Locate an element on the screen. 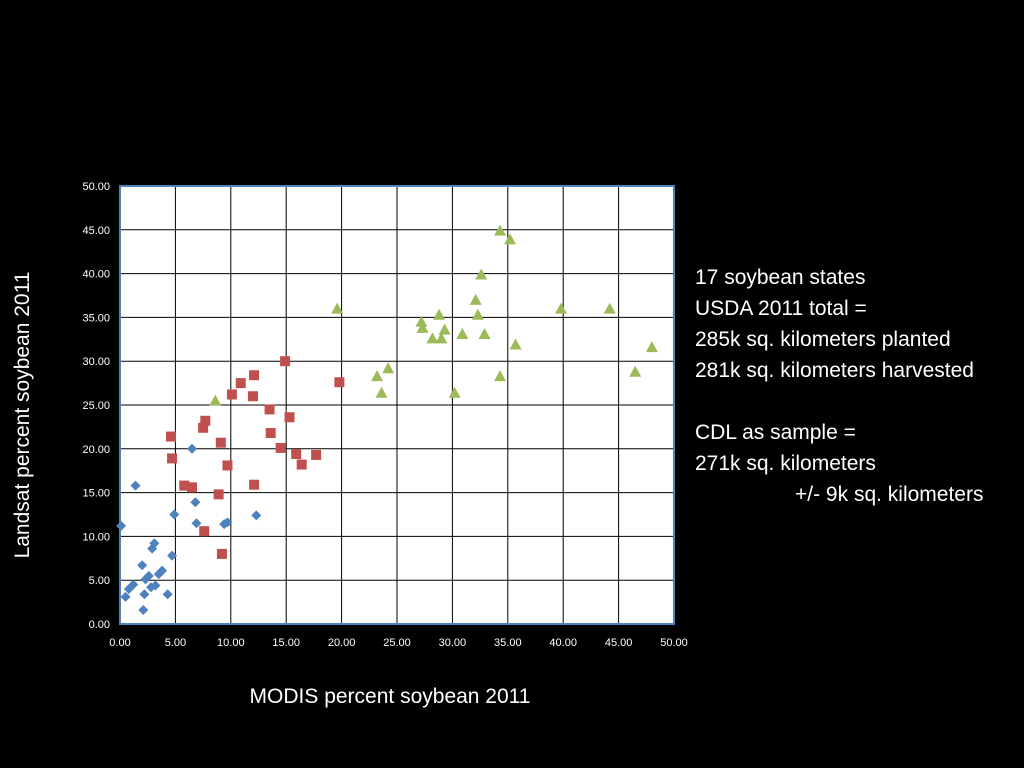  y-tick-label: 50.00 is located at coordinates (96, 187).